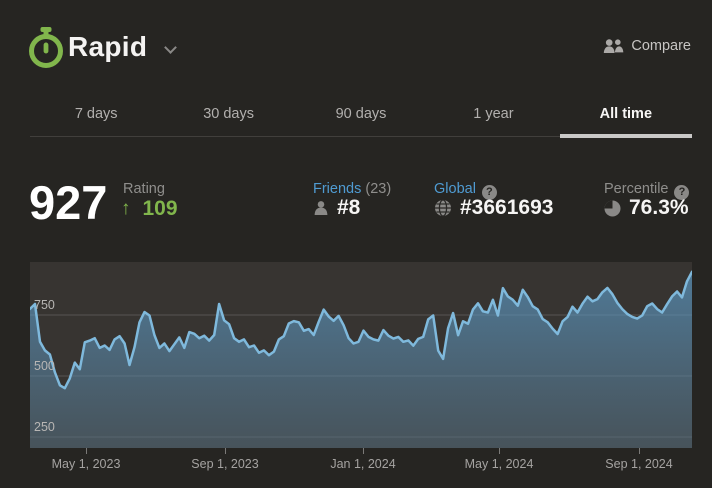 Image resolution: width=712 pixels, height=488 pixels. Describe the element at coordinates (614, 45) in the screenshot. I see `compare-users-icon` at that location.